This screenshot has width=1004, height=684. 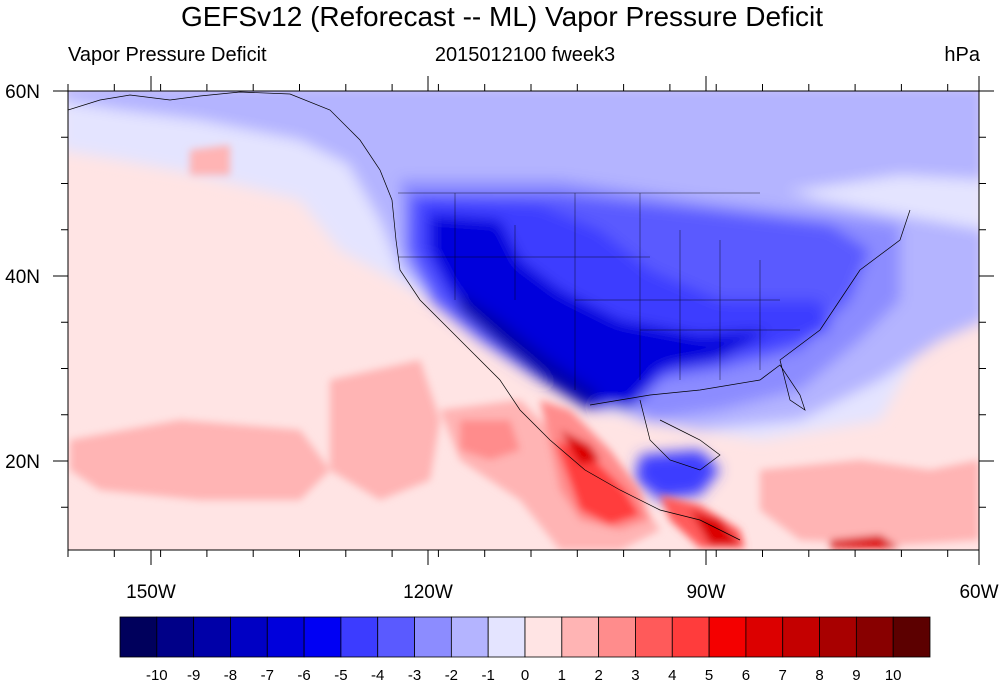 What do you see at coordinates (672, 675) in the screenshot?
I see `colorbar-tick-label: 4` at bounding box center [672, 675].